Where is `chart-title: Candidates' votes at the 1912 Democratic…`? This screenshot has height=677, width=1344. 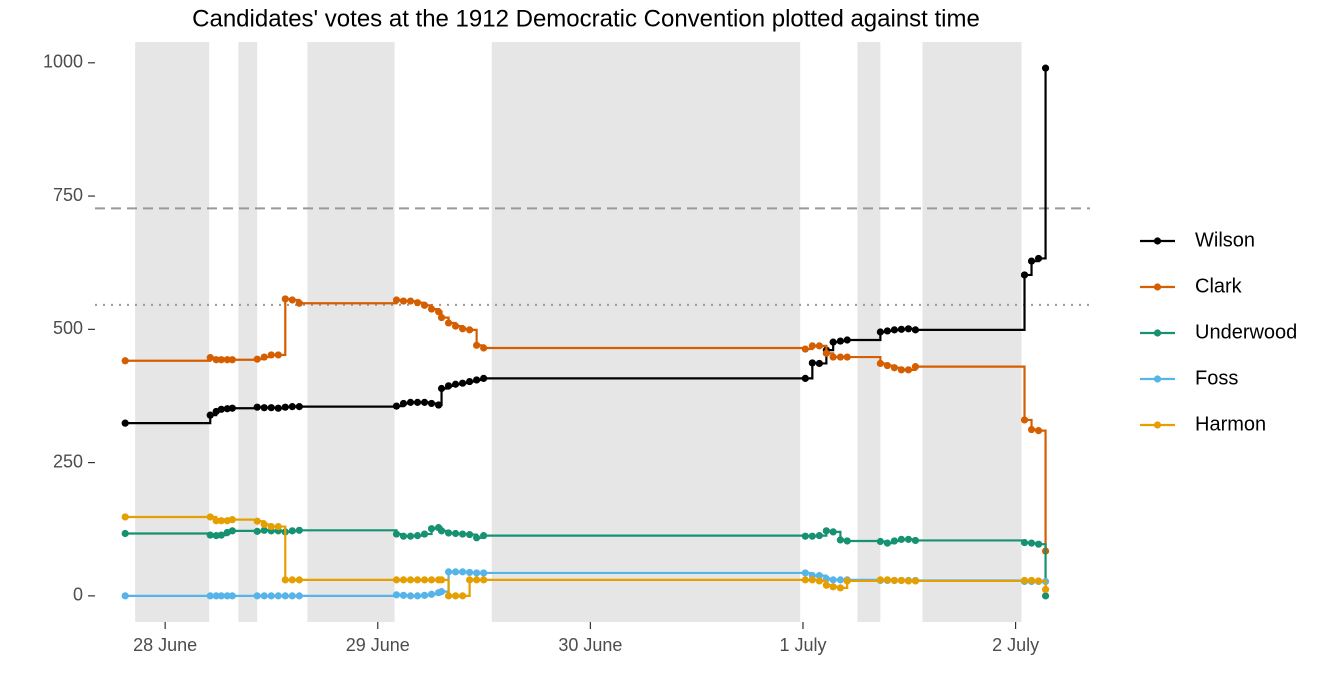 chart-title: Candidates' votes at the 1912 Democratic… is located at coordinates (586, 18).